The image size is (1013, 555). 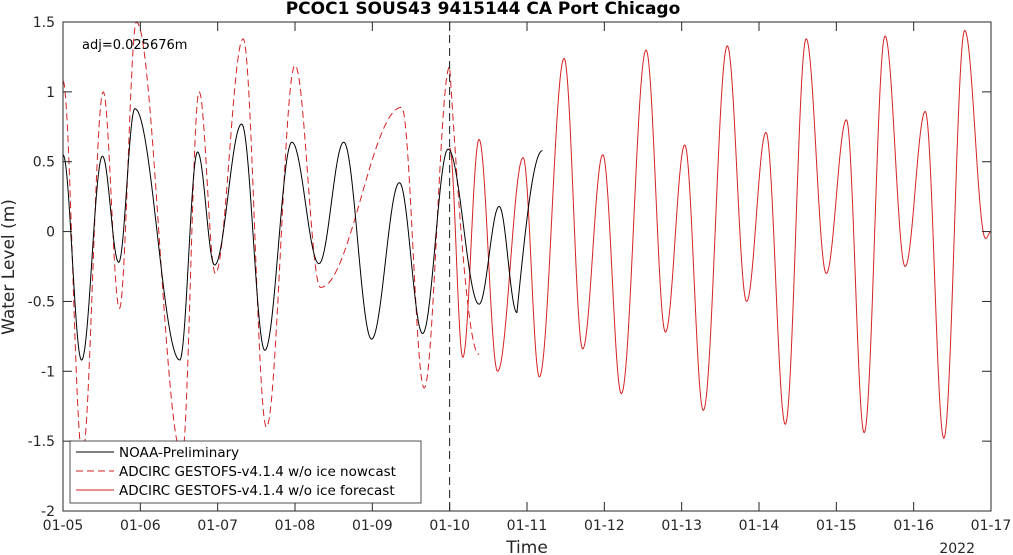 I want to click on x-tick-label: 01-11, so click(x=527, y=526).